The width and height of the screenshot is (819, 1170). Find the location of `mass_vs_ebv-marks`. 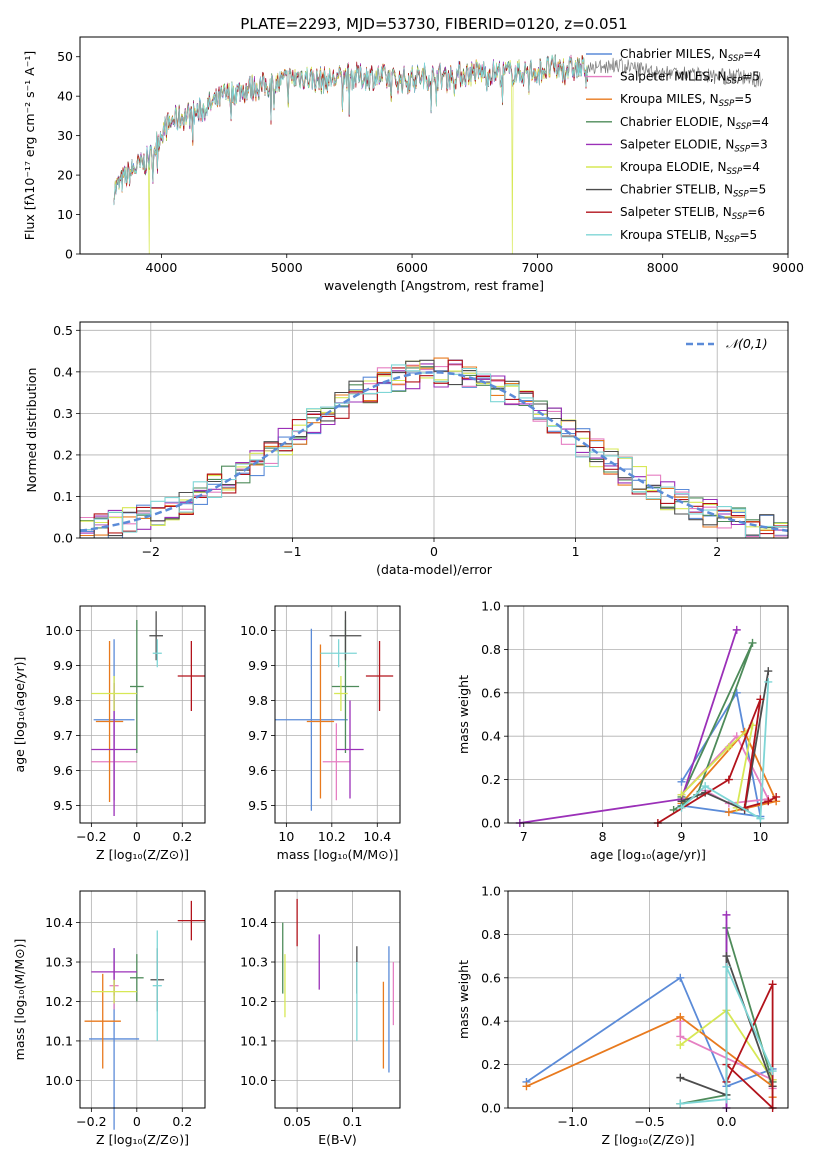

mass_vs_ebv-marks is located at coordinates (338, 985).